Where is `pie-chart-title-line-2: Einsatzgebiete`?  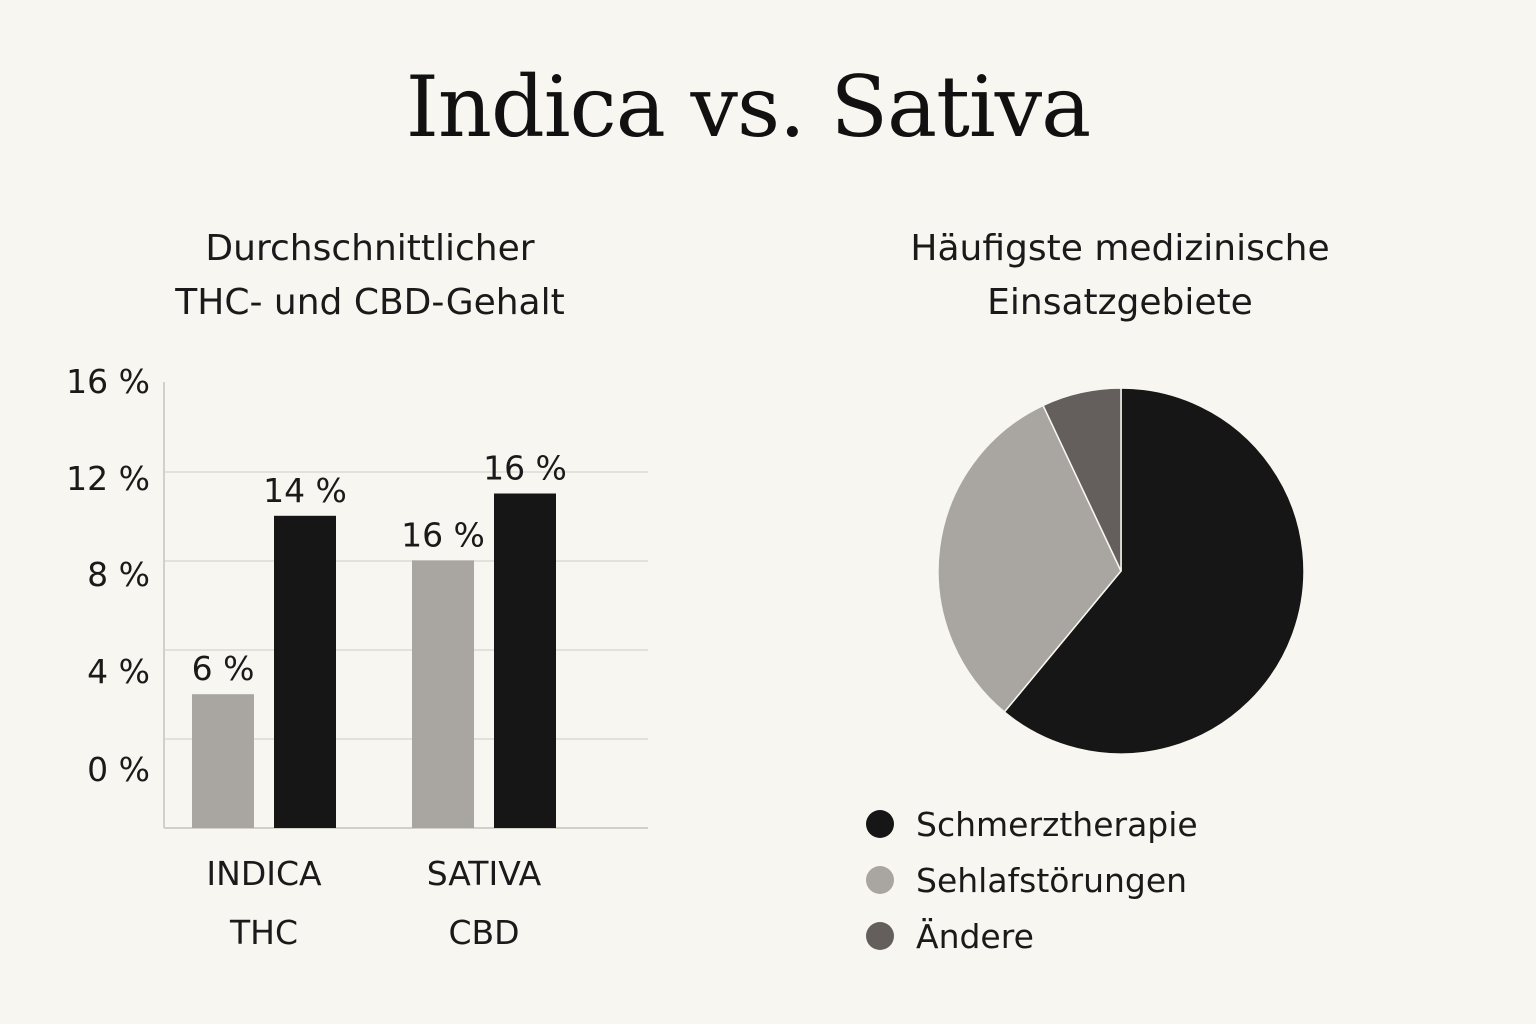 pie-chart-title-line-2: Einsatzgebiete is located at coordinates (1120, 302).